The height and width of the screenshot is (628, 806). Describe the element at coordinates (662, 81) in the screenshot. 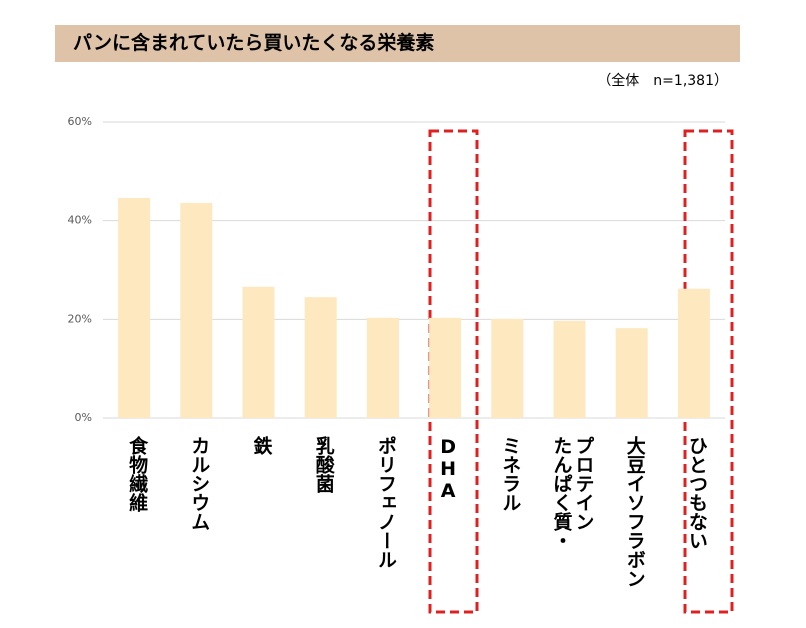

I see `chart-subtitle: （全体 n=1,381）` at that location.